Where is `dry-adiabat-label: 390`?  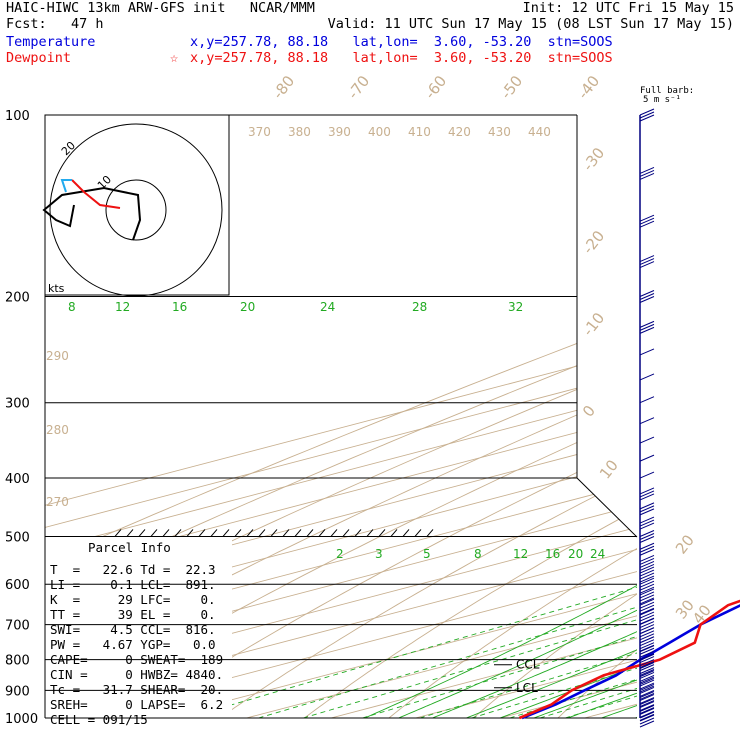 dry-adiabat-label: 390 is located at coordinates (339, 132).